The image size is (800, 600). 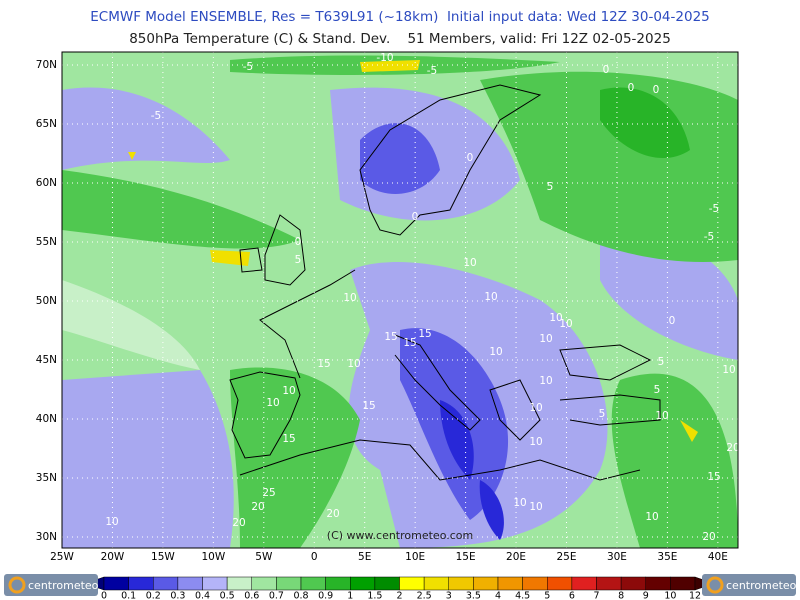 What do you see at coordinates (46, 301) in the screenshot?
I see `lat-label: 50N` at bounding box center [46, 301].